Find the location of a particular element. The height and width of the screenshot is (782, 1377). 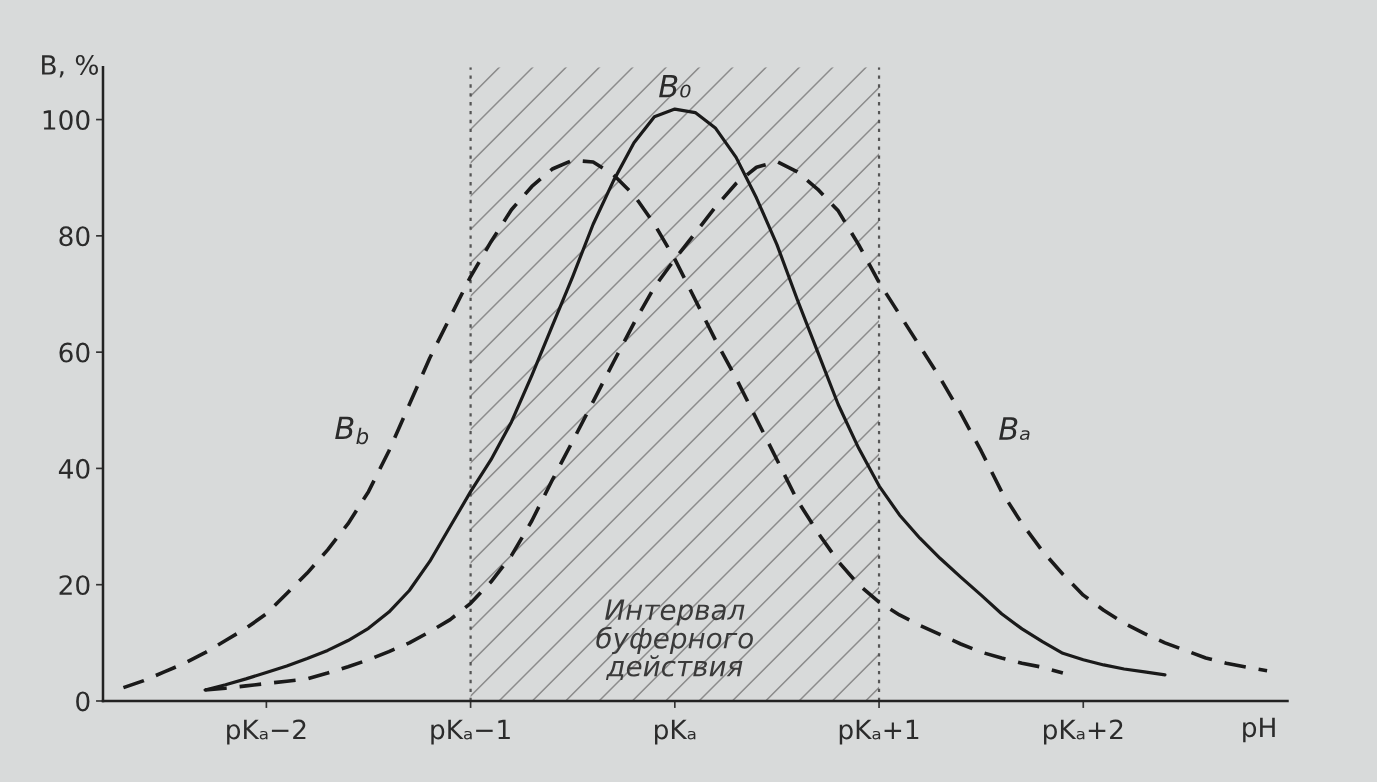

y-tick-label: 80 is located at coordinates (74, 236).